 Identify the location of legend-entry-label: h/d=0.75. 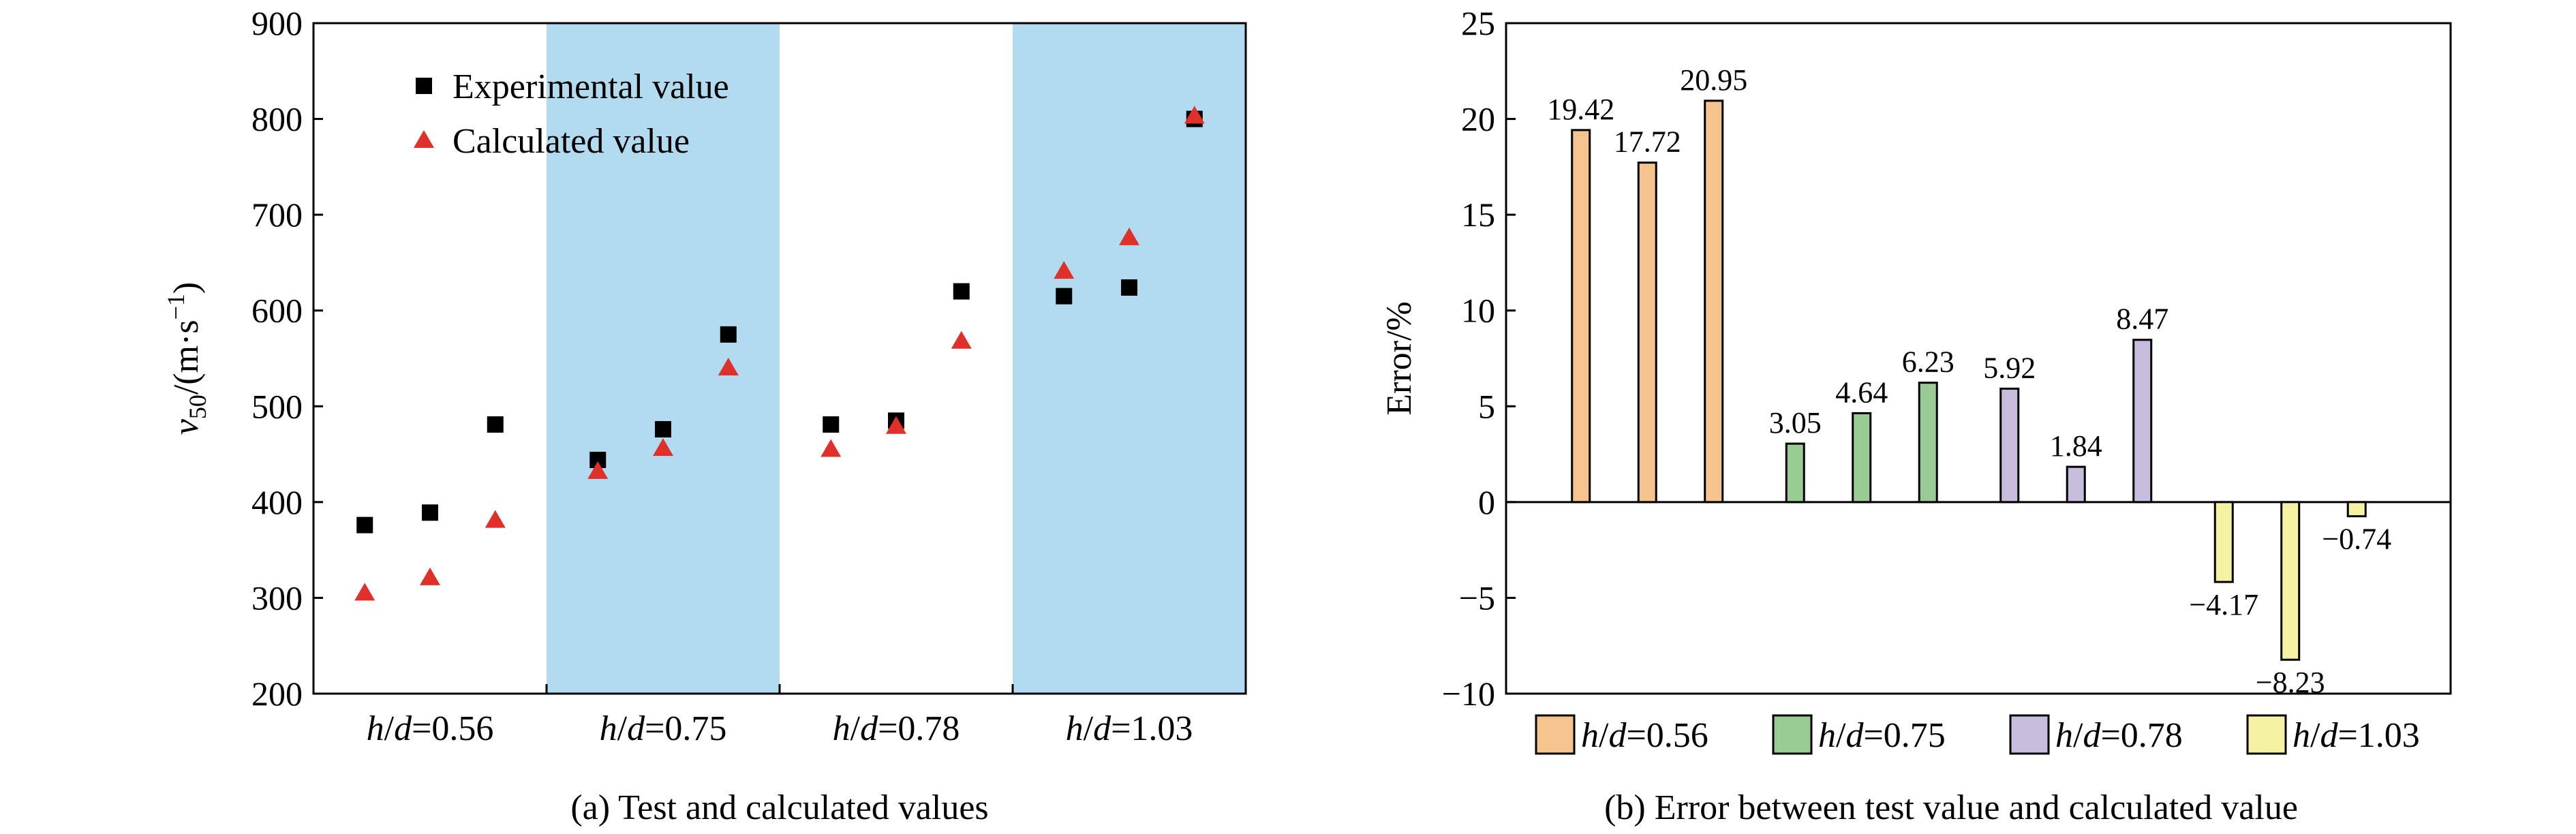
(1882, 736).